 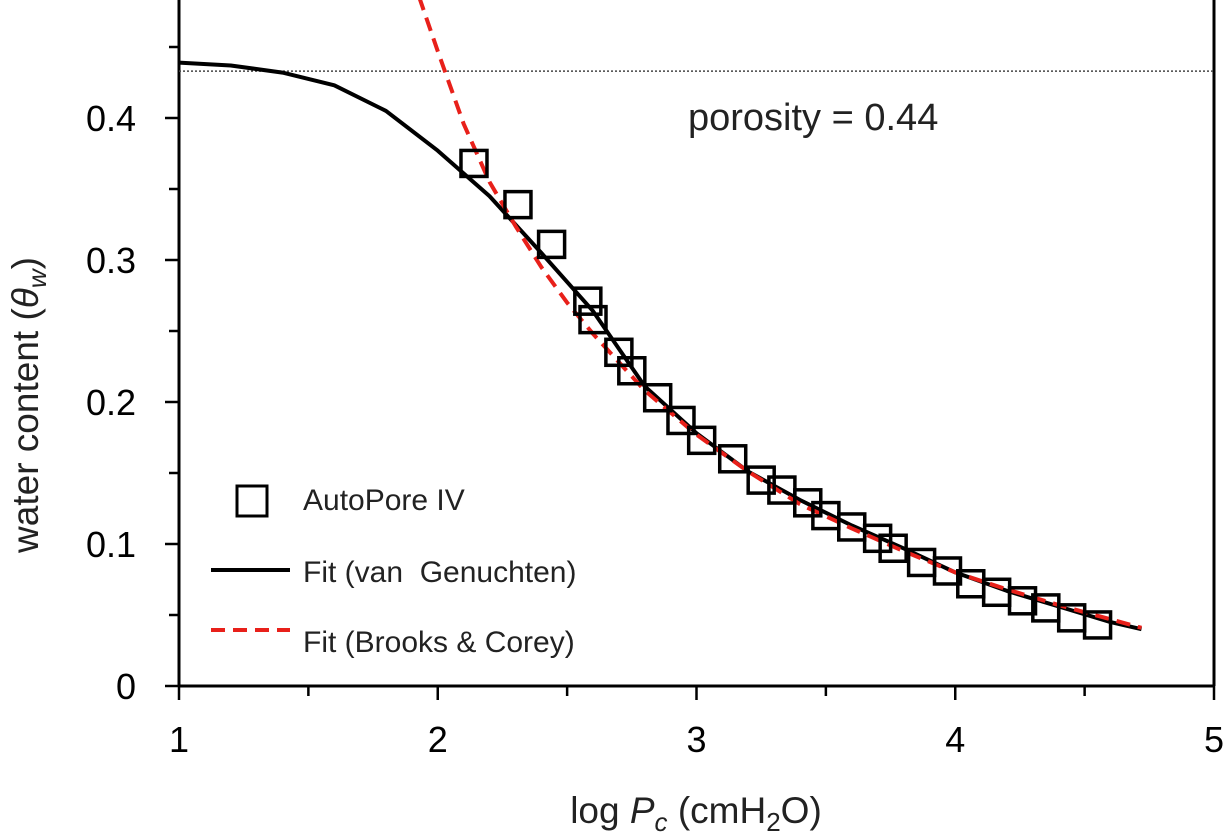 What do you see at coordinates (696, 739) in the screenshot?
I see `x-tick-label: 3` at bounding box center [696, 739].